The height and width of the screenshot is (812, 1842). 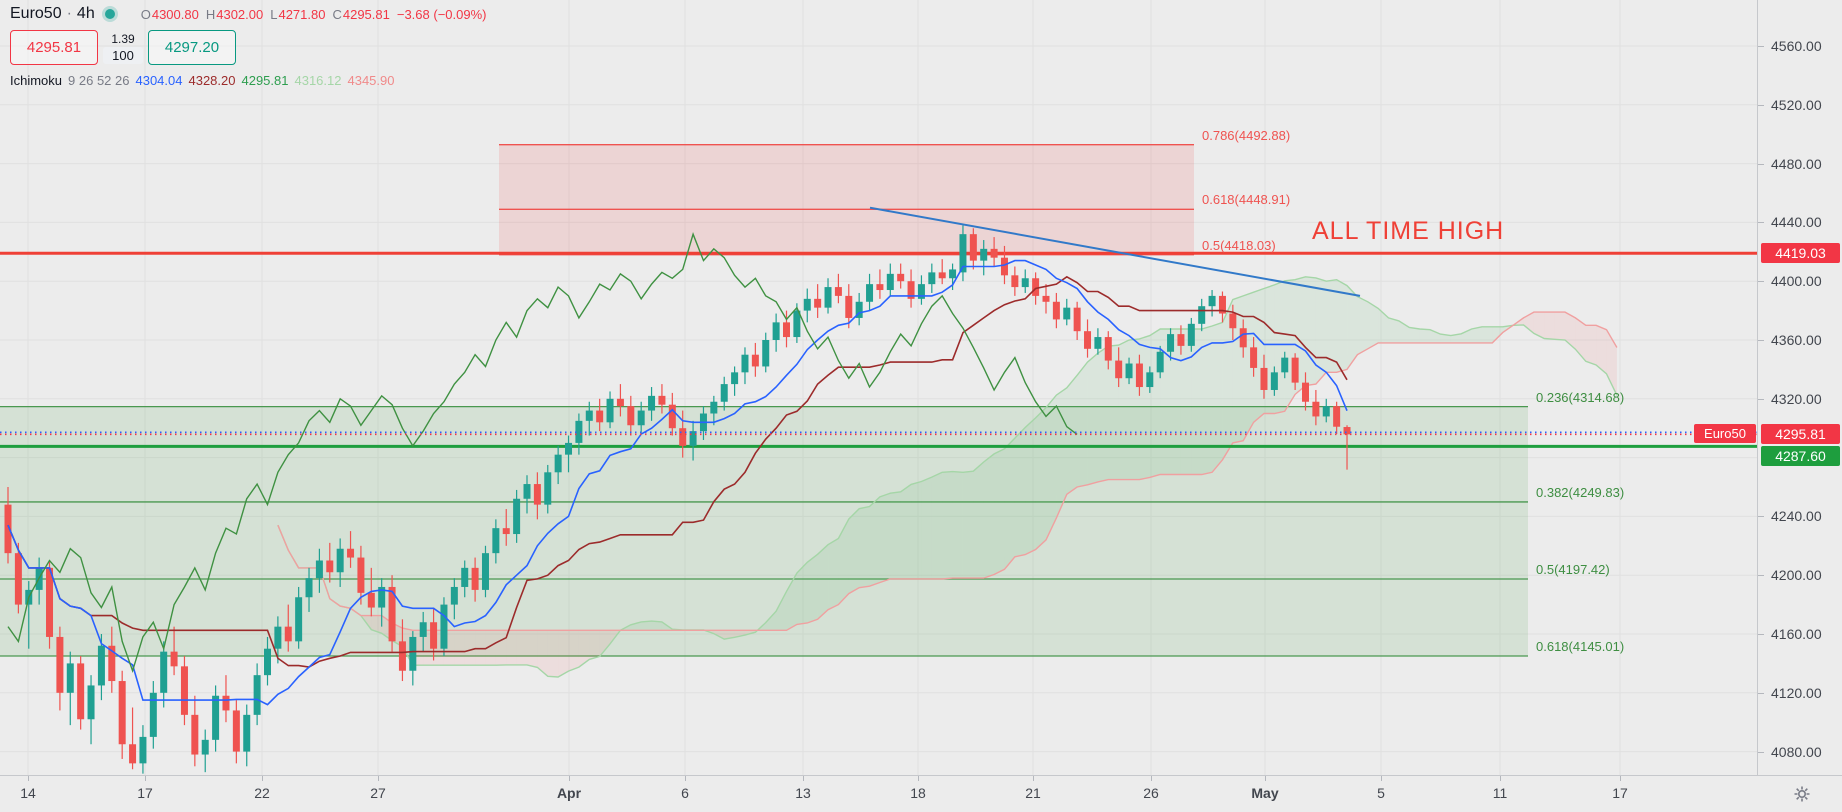 What do you see at coordinates (1408, 231) in the screenshot?
I see `all-time-high-text: ALL TIME HIGH` at bounding box center [1408, 231].